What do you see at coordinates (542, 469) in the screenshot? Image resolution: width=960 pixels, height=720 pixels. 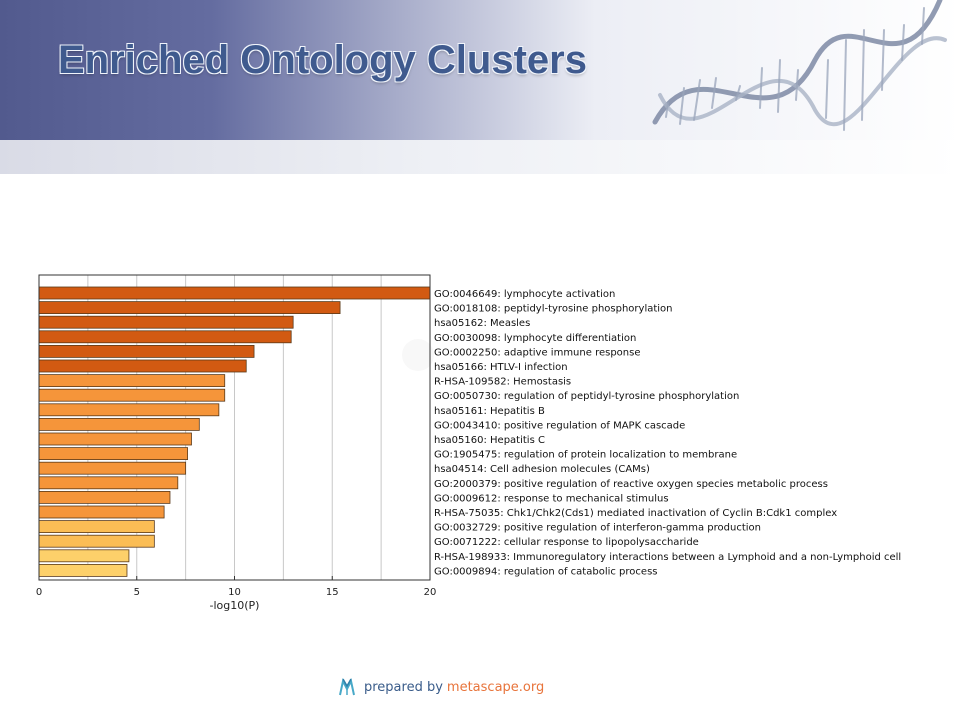 I see `category-label: hsa04514: Cell adhesion molecules (CAMs)` at bounding box center [542, 469].